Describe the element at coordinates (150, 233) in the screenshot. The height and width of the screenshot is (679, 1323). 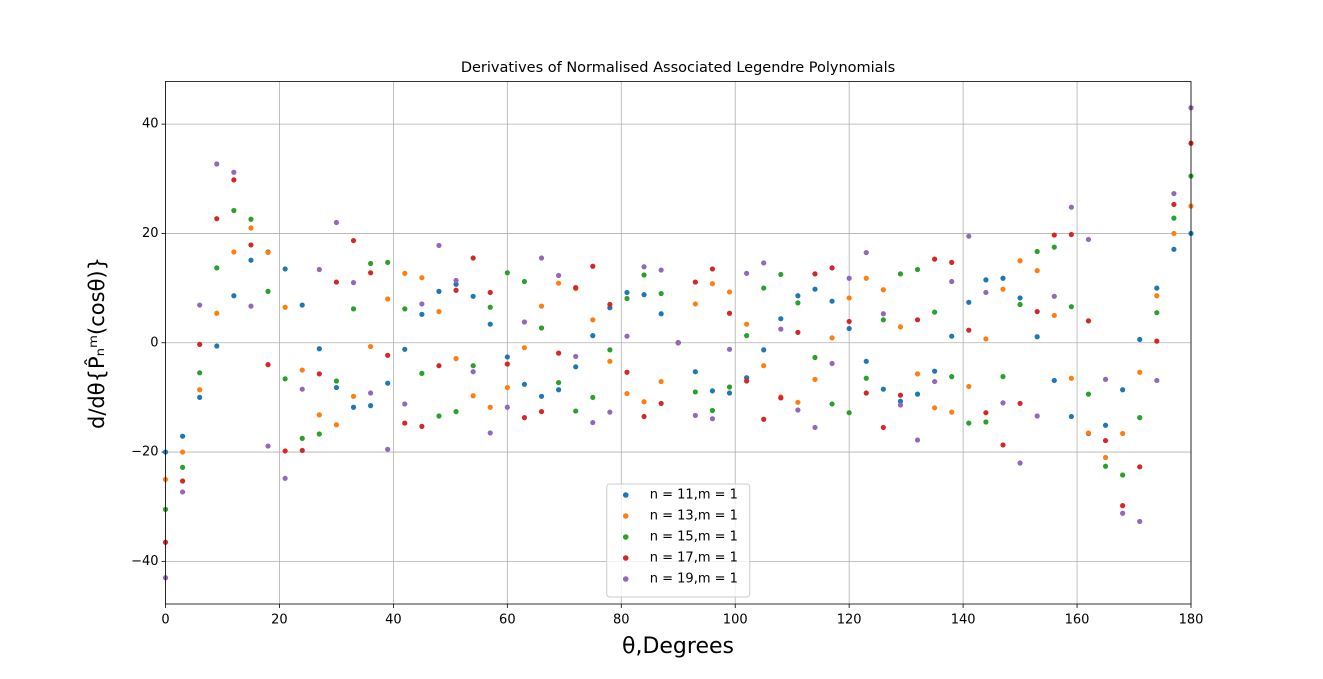
I see `y-tick-label: 20` at that location.